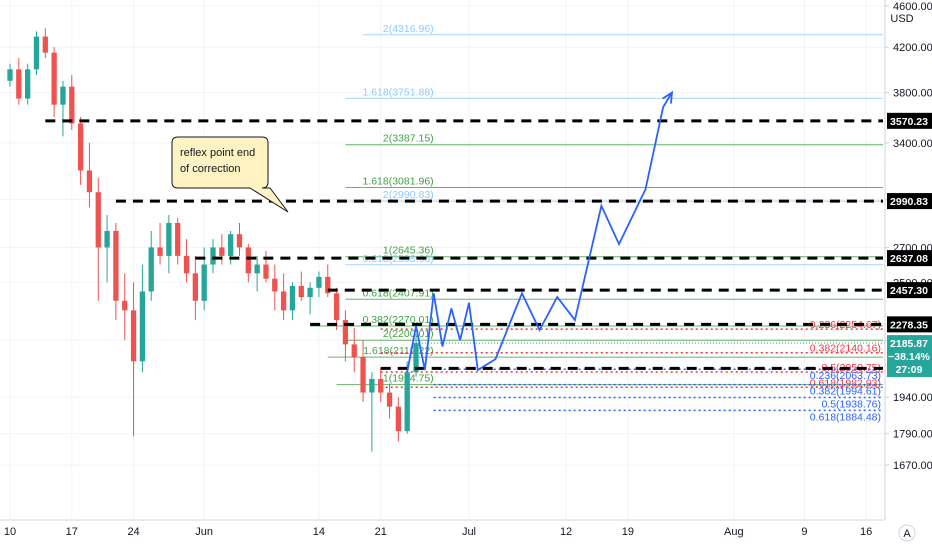  Describe the element at coordinates (851, 405) in the screenshot. I see `fib-blue-label: 0.5(1938.76)` at that location.